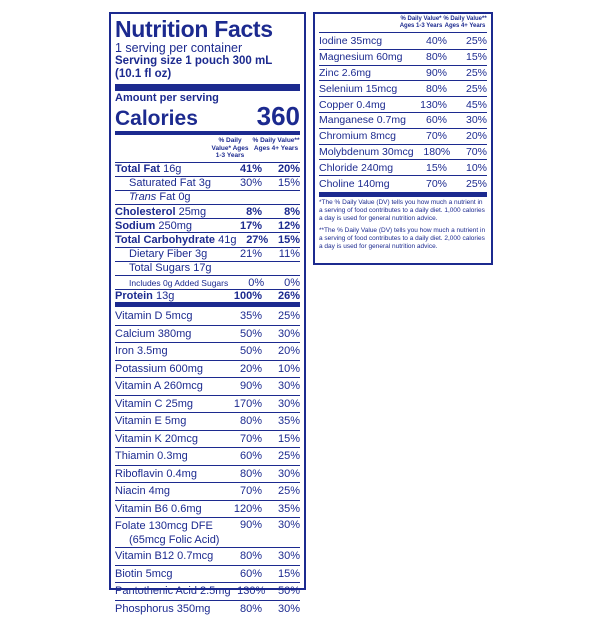 The image size is (600, 617). Describe the element at coordinates (207, 473) in the screenshot. I see `nutrient-row: Riboflavin 0.4mg 80% 30%` at that location.